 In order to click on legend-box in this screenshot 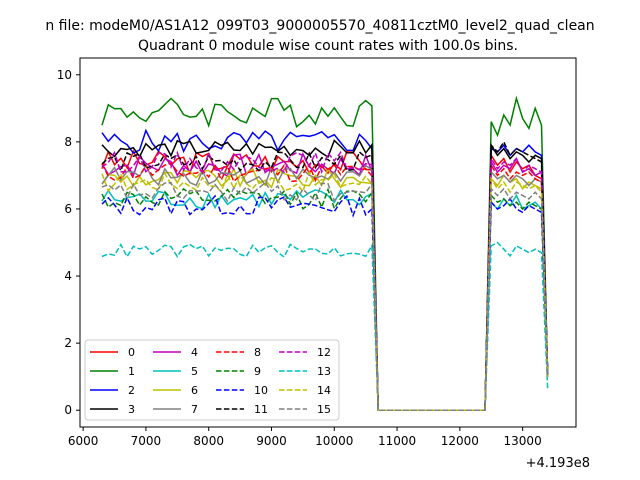, I will do `click(212, 380)`.